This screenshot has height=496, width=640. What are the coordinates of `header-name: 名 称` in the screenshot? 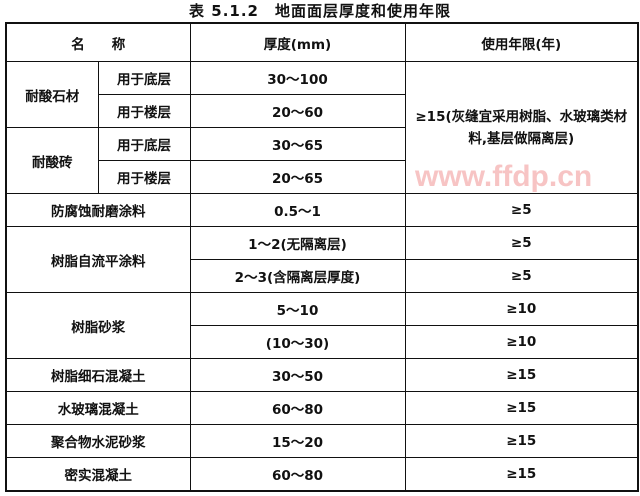 It's located at (98, 42).